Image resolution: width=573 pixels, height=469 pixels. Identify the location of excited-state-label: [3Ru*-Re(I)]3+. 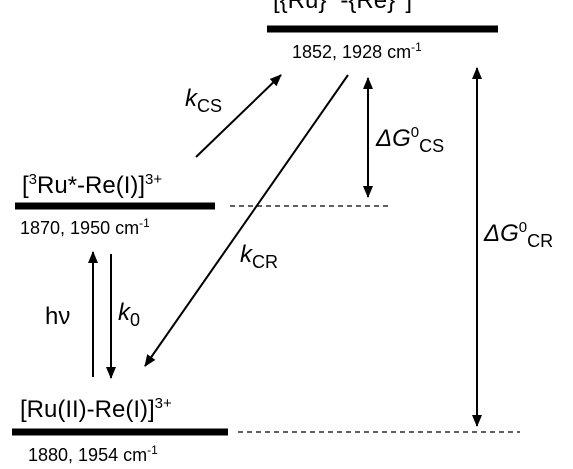
(92, 185).